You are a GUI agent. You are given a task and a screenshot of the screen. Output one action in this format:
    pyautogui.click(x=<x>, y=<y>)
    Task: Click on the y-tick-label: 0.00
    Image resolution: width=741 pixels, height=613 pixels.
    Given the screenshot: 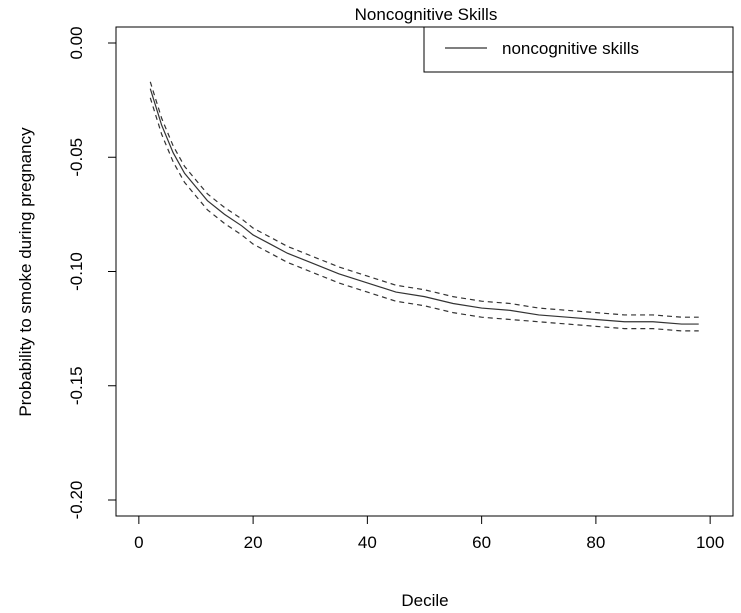 What is the action you would take?
    pyautogui.click(x=76, y=42)
    